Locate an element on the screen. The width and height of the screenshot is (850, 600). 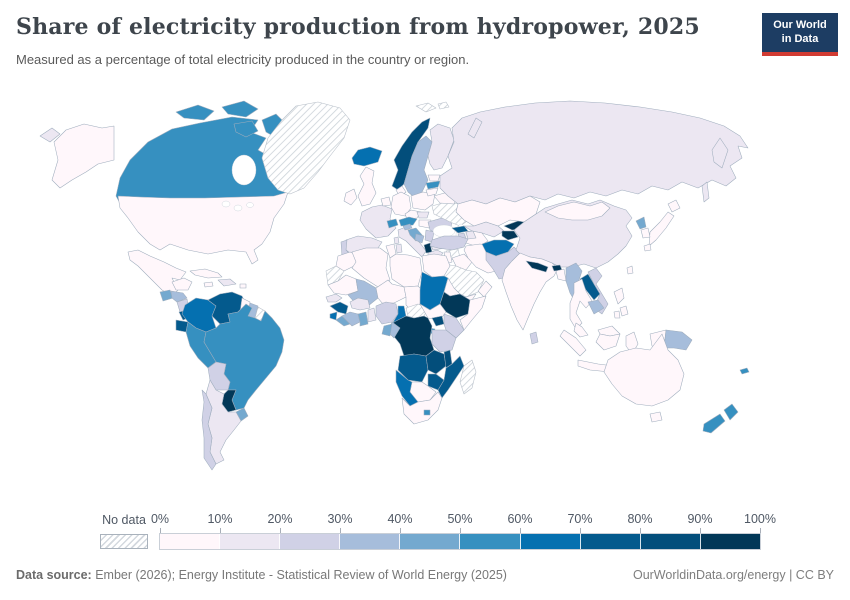
country-iceland is located at coordinates (367, 156).